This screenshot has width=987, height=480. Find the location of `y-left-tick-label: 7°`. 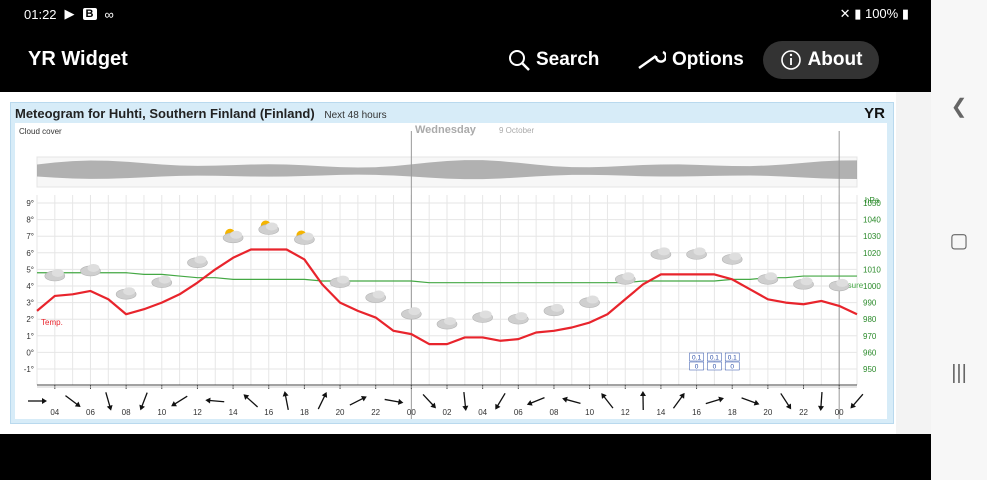

y-left-tick-label: 7° is located at coordinates (30, 236).